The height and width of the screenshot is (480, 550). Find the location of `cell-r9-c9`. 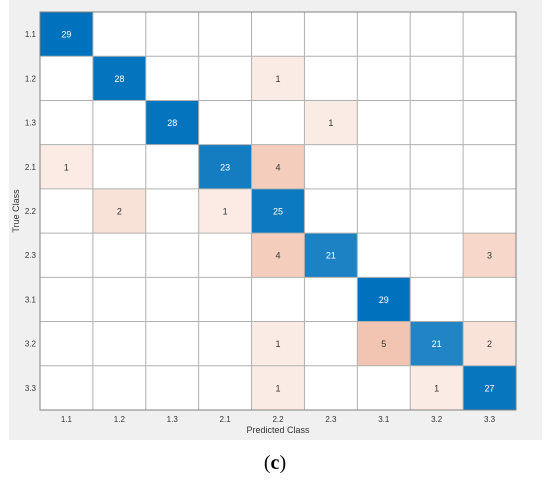

cell-r9-c9 is located at coordinates (489, 387).